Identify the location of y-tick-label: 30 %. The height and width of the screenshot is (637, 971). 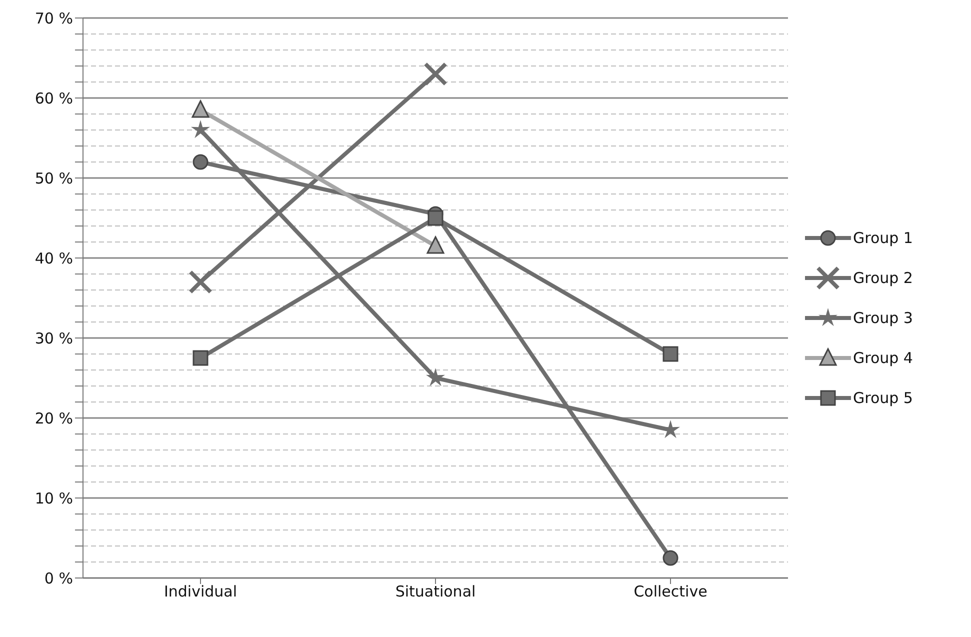
(53, 338).